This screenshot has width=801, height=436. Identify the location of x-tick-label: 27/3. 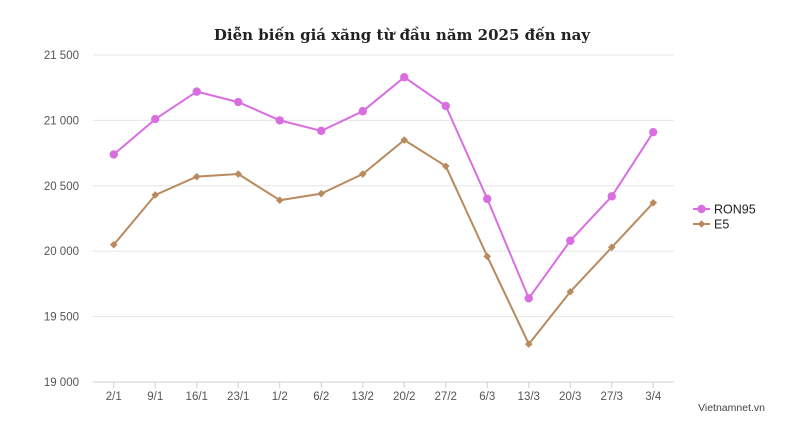
(612, 397).